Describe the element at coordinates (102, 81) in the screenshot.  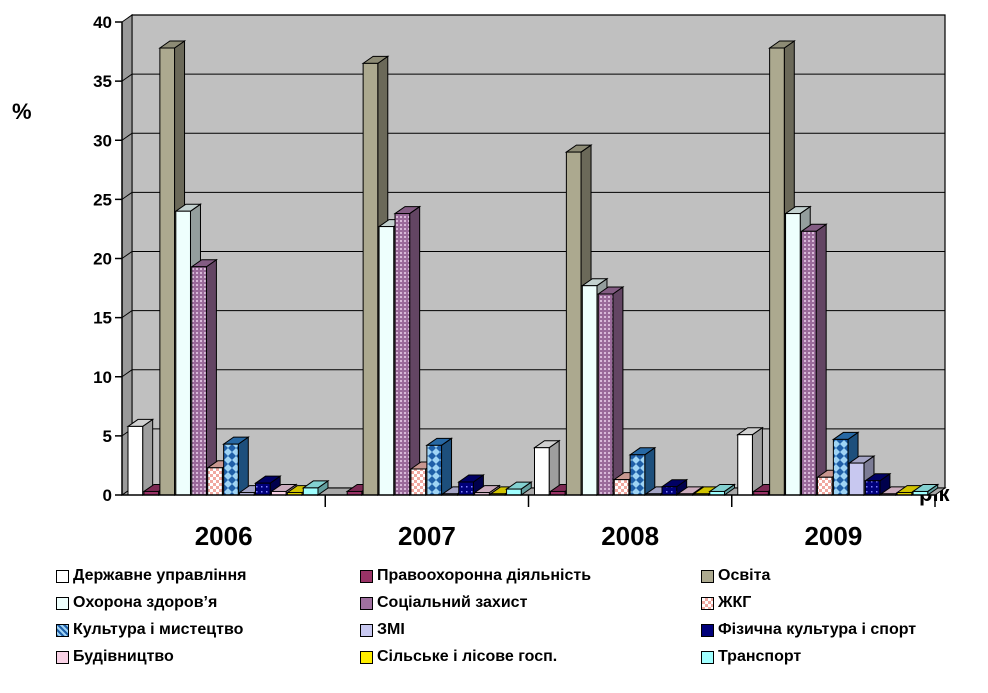
I see `y-tick-label: 35` at that location.